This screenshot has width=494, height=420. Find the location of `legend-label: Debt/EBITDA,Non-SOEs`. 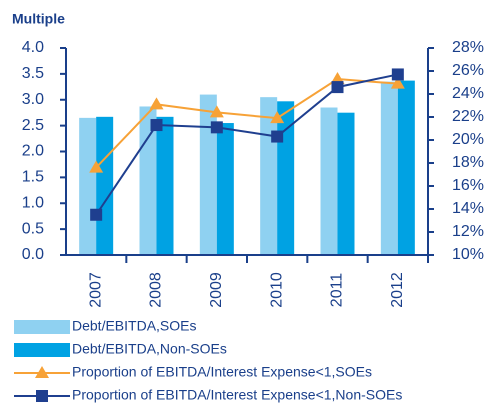

legend-label: Debt/EBITDA,Non-SOEs is located at coordinates (149, 349).